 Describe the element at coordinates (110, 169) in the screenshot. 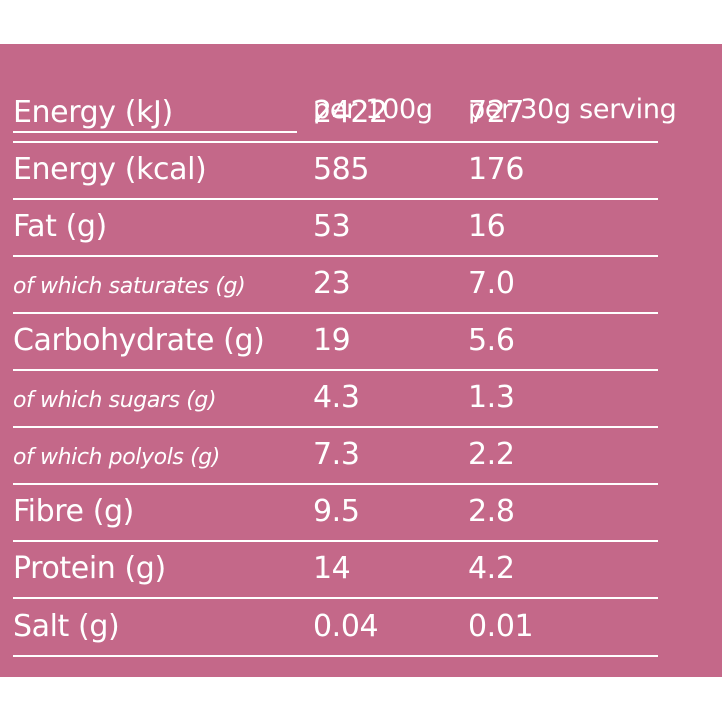

I see `row-label: Energy (kcal)` at that location.